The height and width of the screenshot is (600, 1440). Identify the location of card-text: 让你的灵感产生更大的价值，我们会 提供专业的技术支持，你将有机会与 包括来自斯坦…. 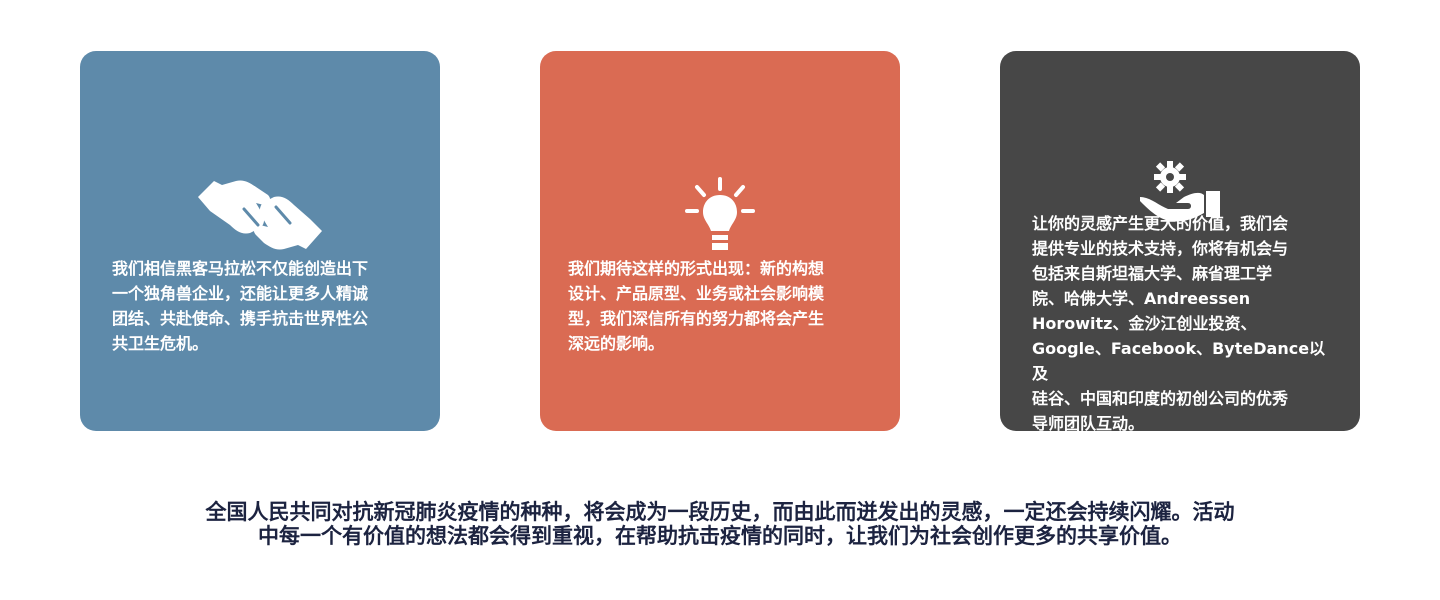
(1179, 323).